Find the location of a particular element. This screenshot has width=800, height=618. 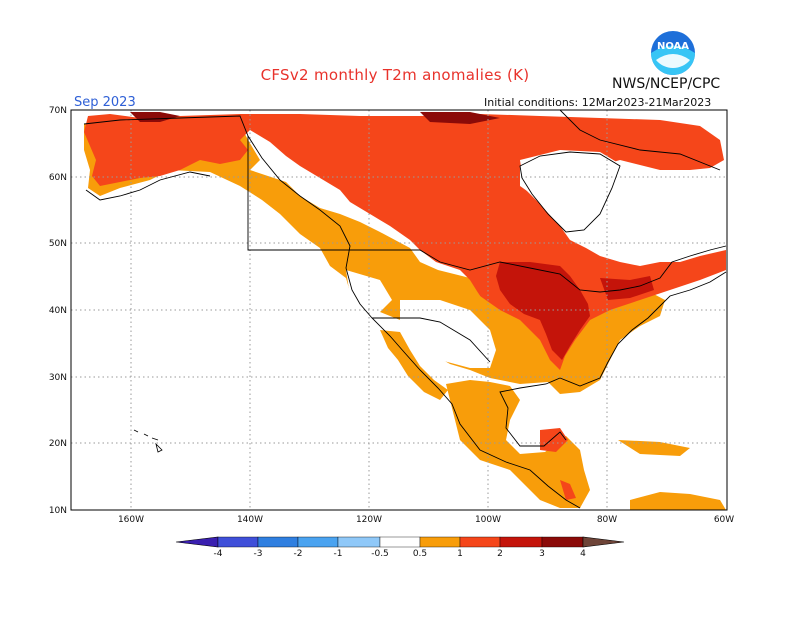

legend-label: 3 is located at coordinates (542, 554).